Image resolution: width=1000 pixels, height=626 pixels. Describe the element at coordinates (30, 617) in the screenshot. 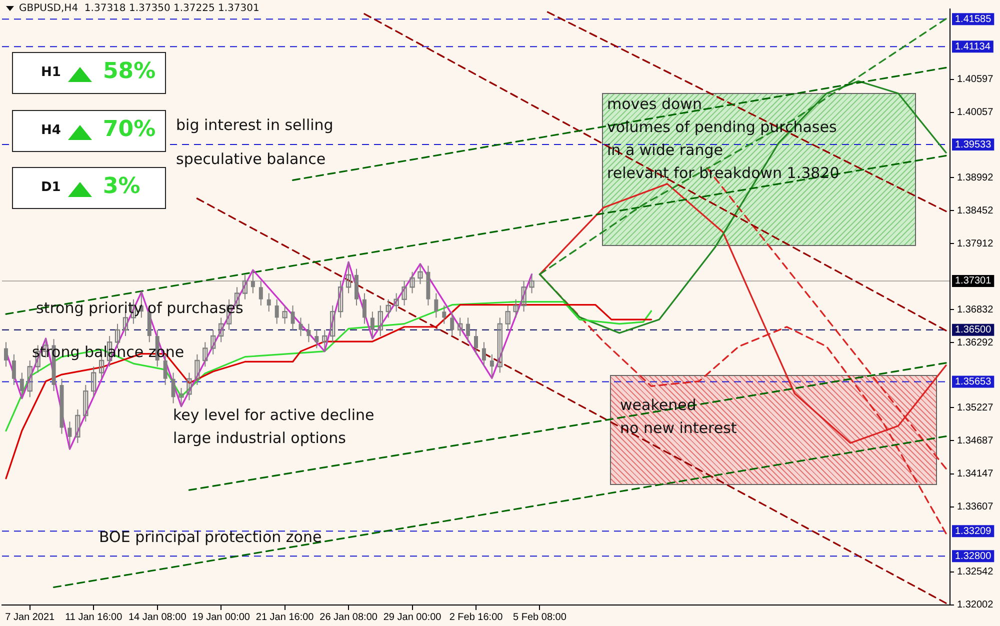

I see `x-tick-label: 7 Jan 2021` at that location.